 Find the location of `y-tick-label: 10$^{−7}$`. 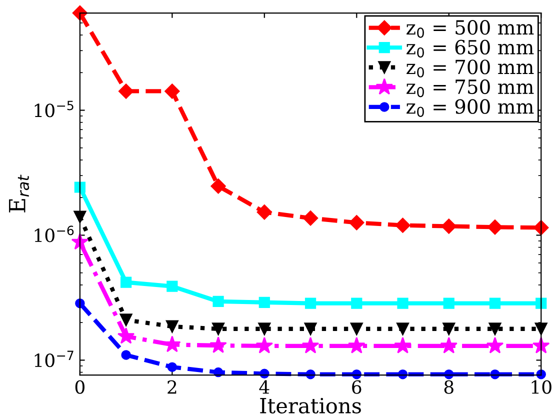

y-tick-label: 10$^{−7}$ is located at coordinates (54, 359).